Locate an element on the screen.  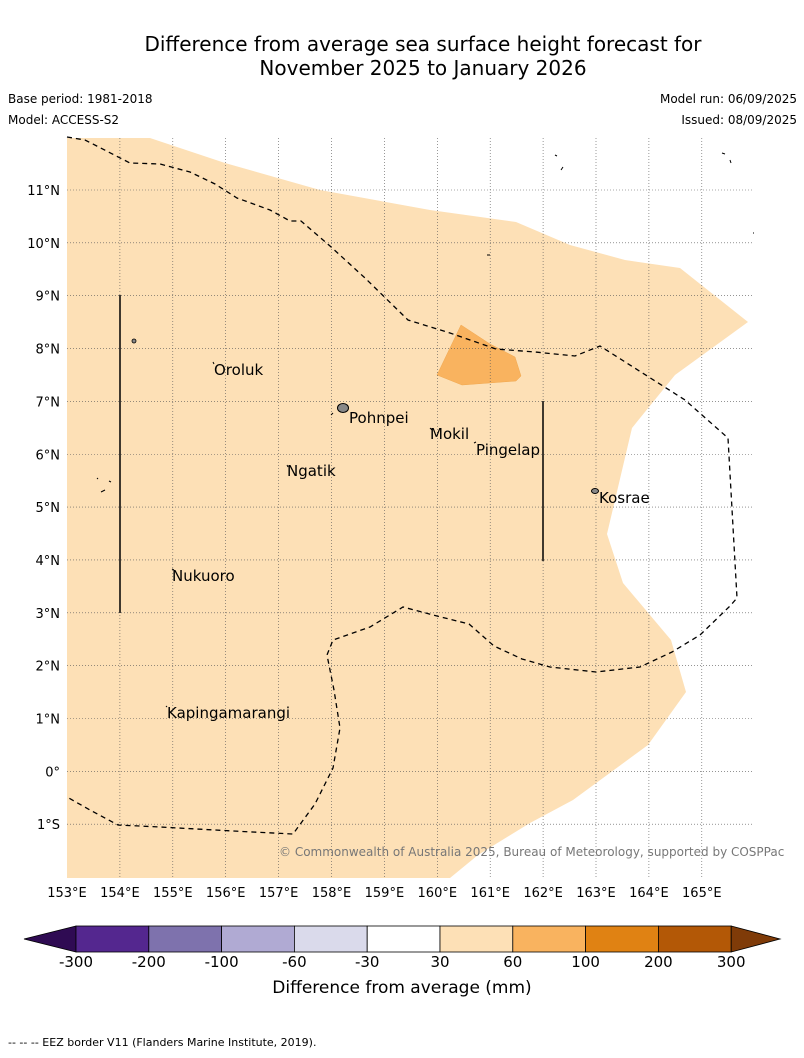
model-run-label: Model run: 06/09/2025 is located at coordinates (728, 99).